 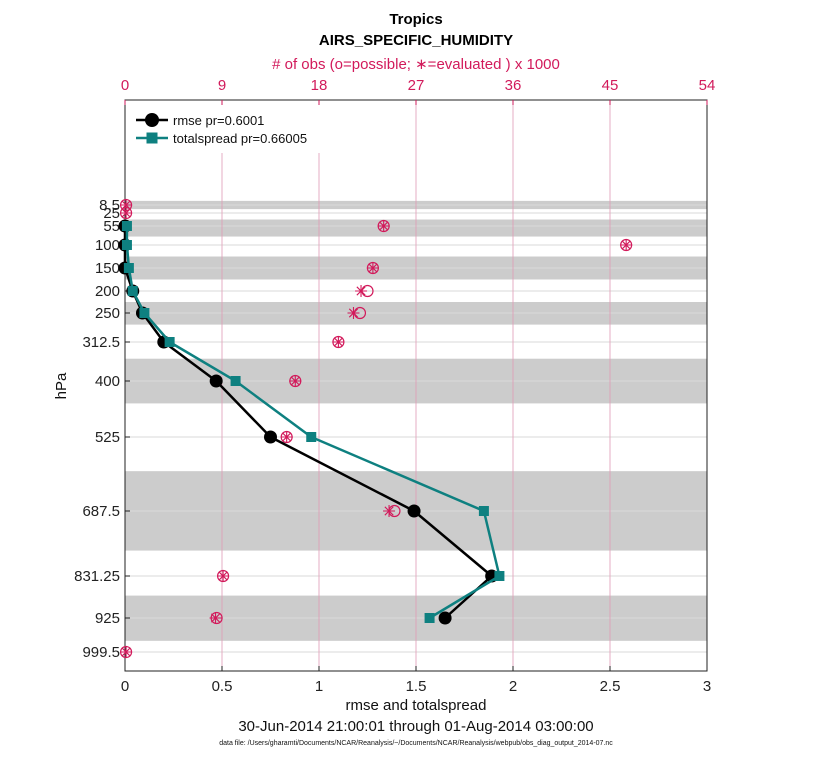 I want to click on y-axis-label: hPa, so click(x=61, y=385).